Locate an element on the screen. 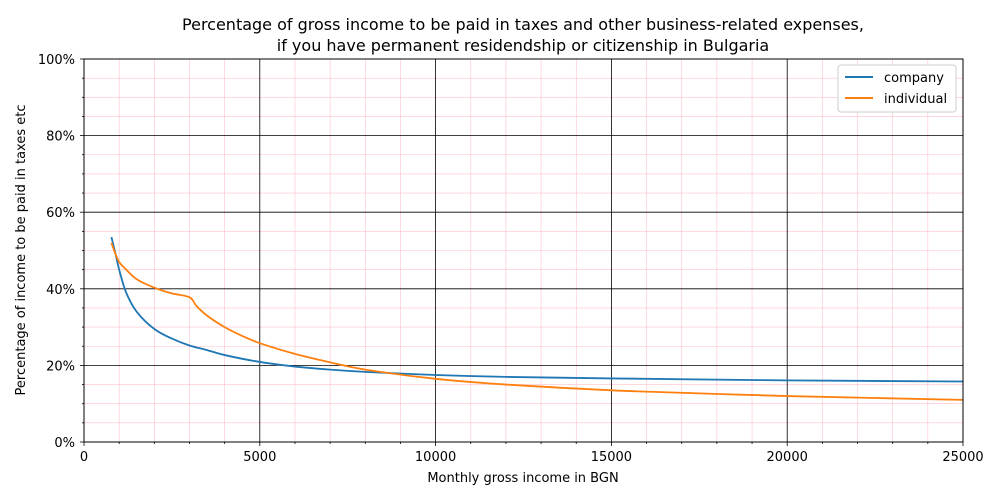 Image resolution: width=1000 pixels, height=500 pixels. y-tick-label: 40% is located at coordinates (60, 290).